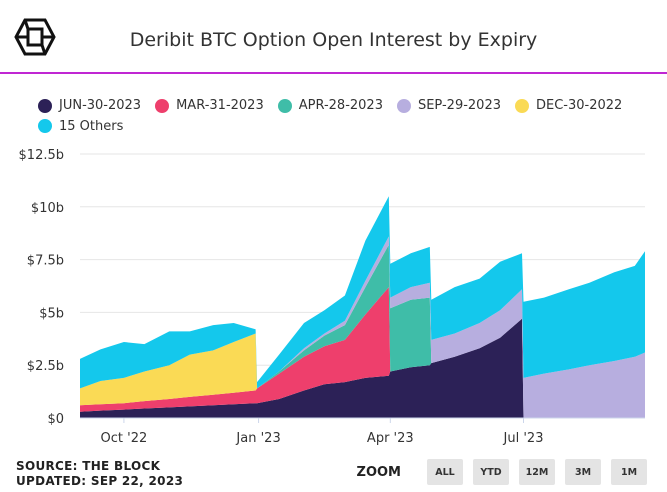 The height and width of the screenshot is (492, 667). Describe the element at coordinates (45, 366) in the screenshot. I see `y-tick-label: $2.5b` at that location.